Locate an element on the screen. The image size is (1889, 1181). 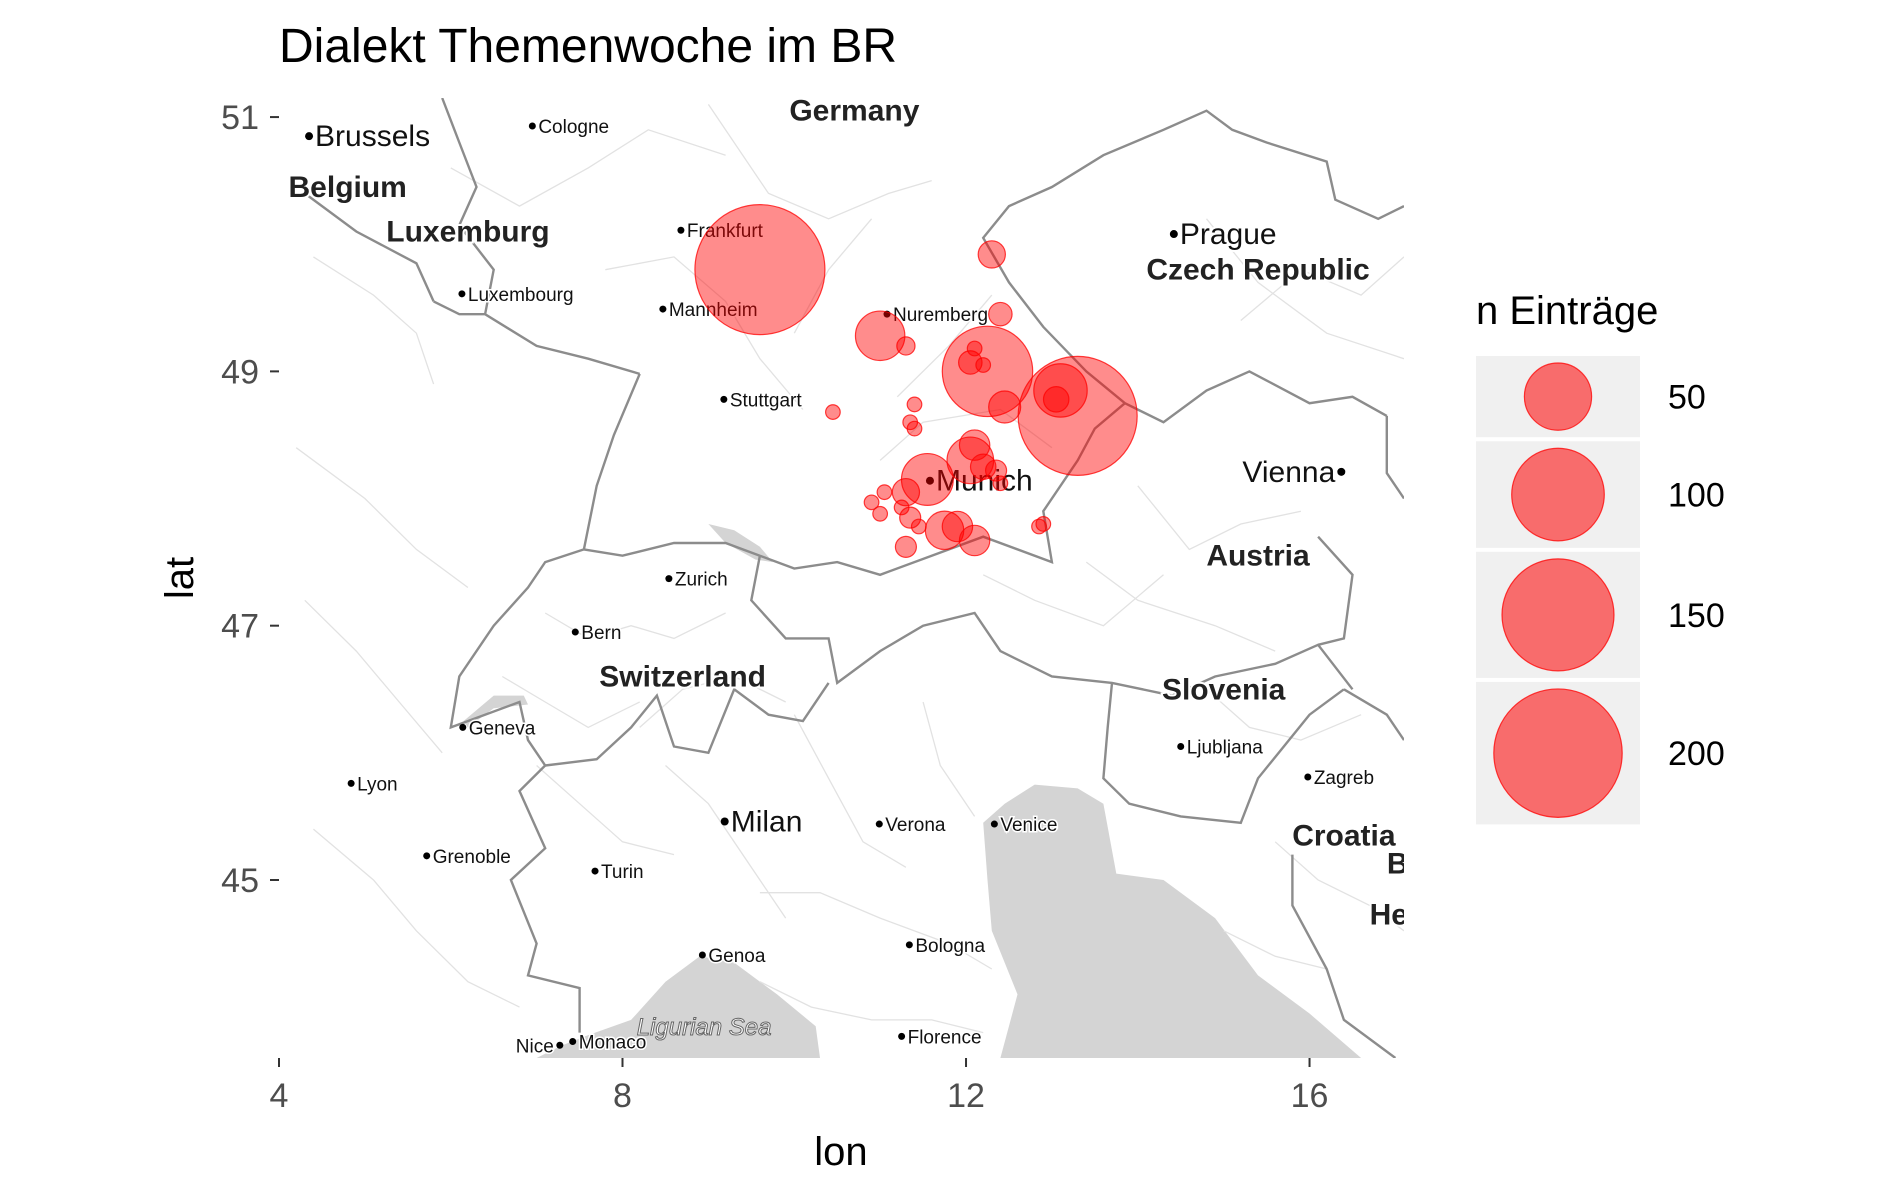
y-tick-label: 49 is located at coordinates (240, 372).